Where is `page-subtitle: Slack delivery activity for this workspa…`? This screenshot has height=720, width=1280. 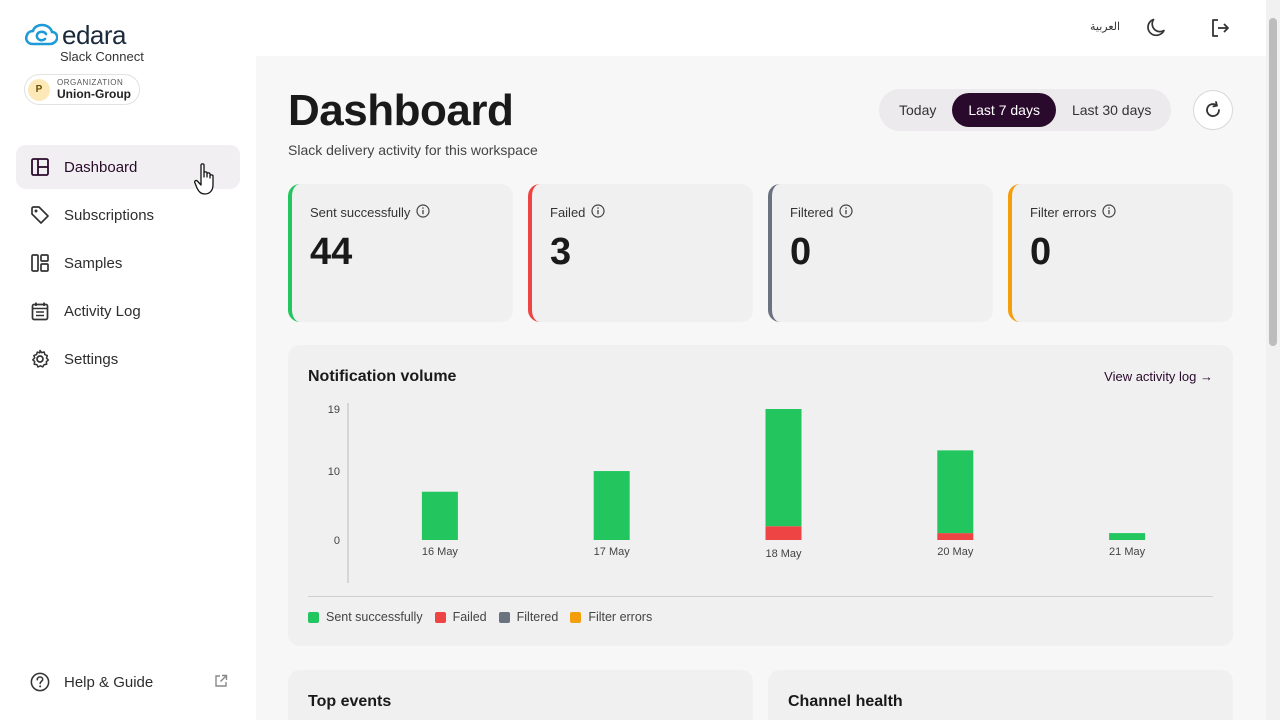
page-subtitle: Slack delivery activity for this workspa… is located at coordinates (413, 150).